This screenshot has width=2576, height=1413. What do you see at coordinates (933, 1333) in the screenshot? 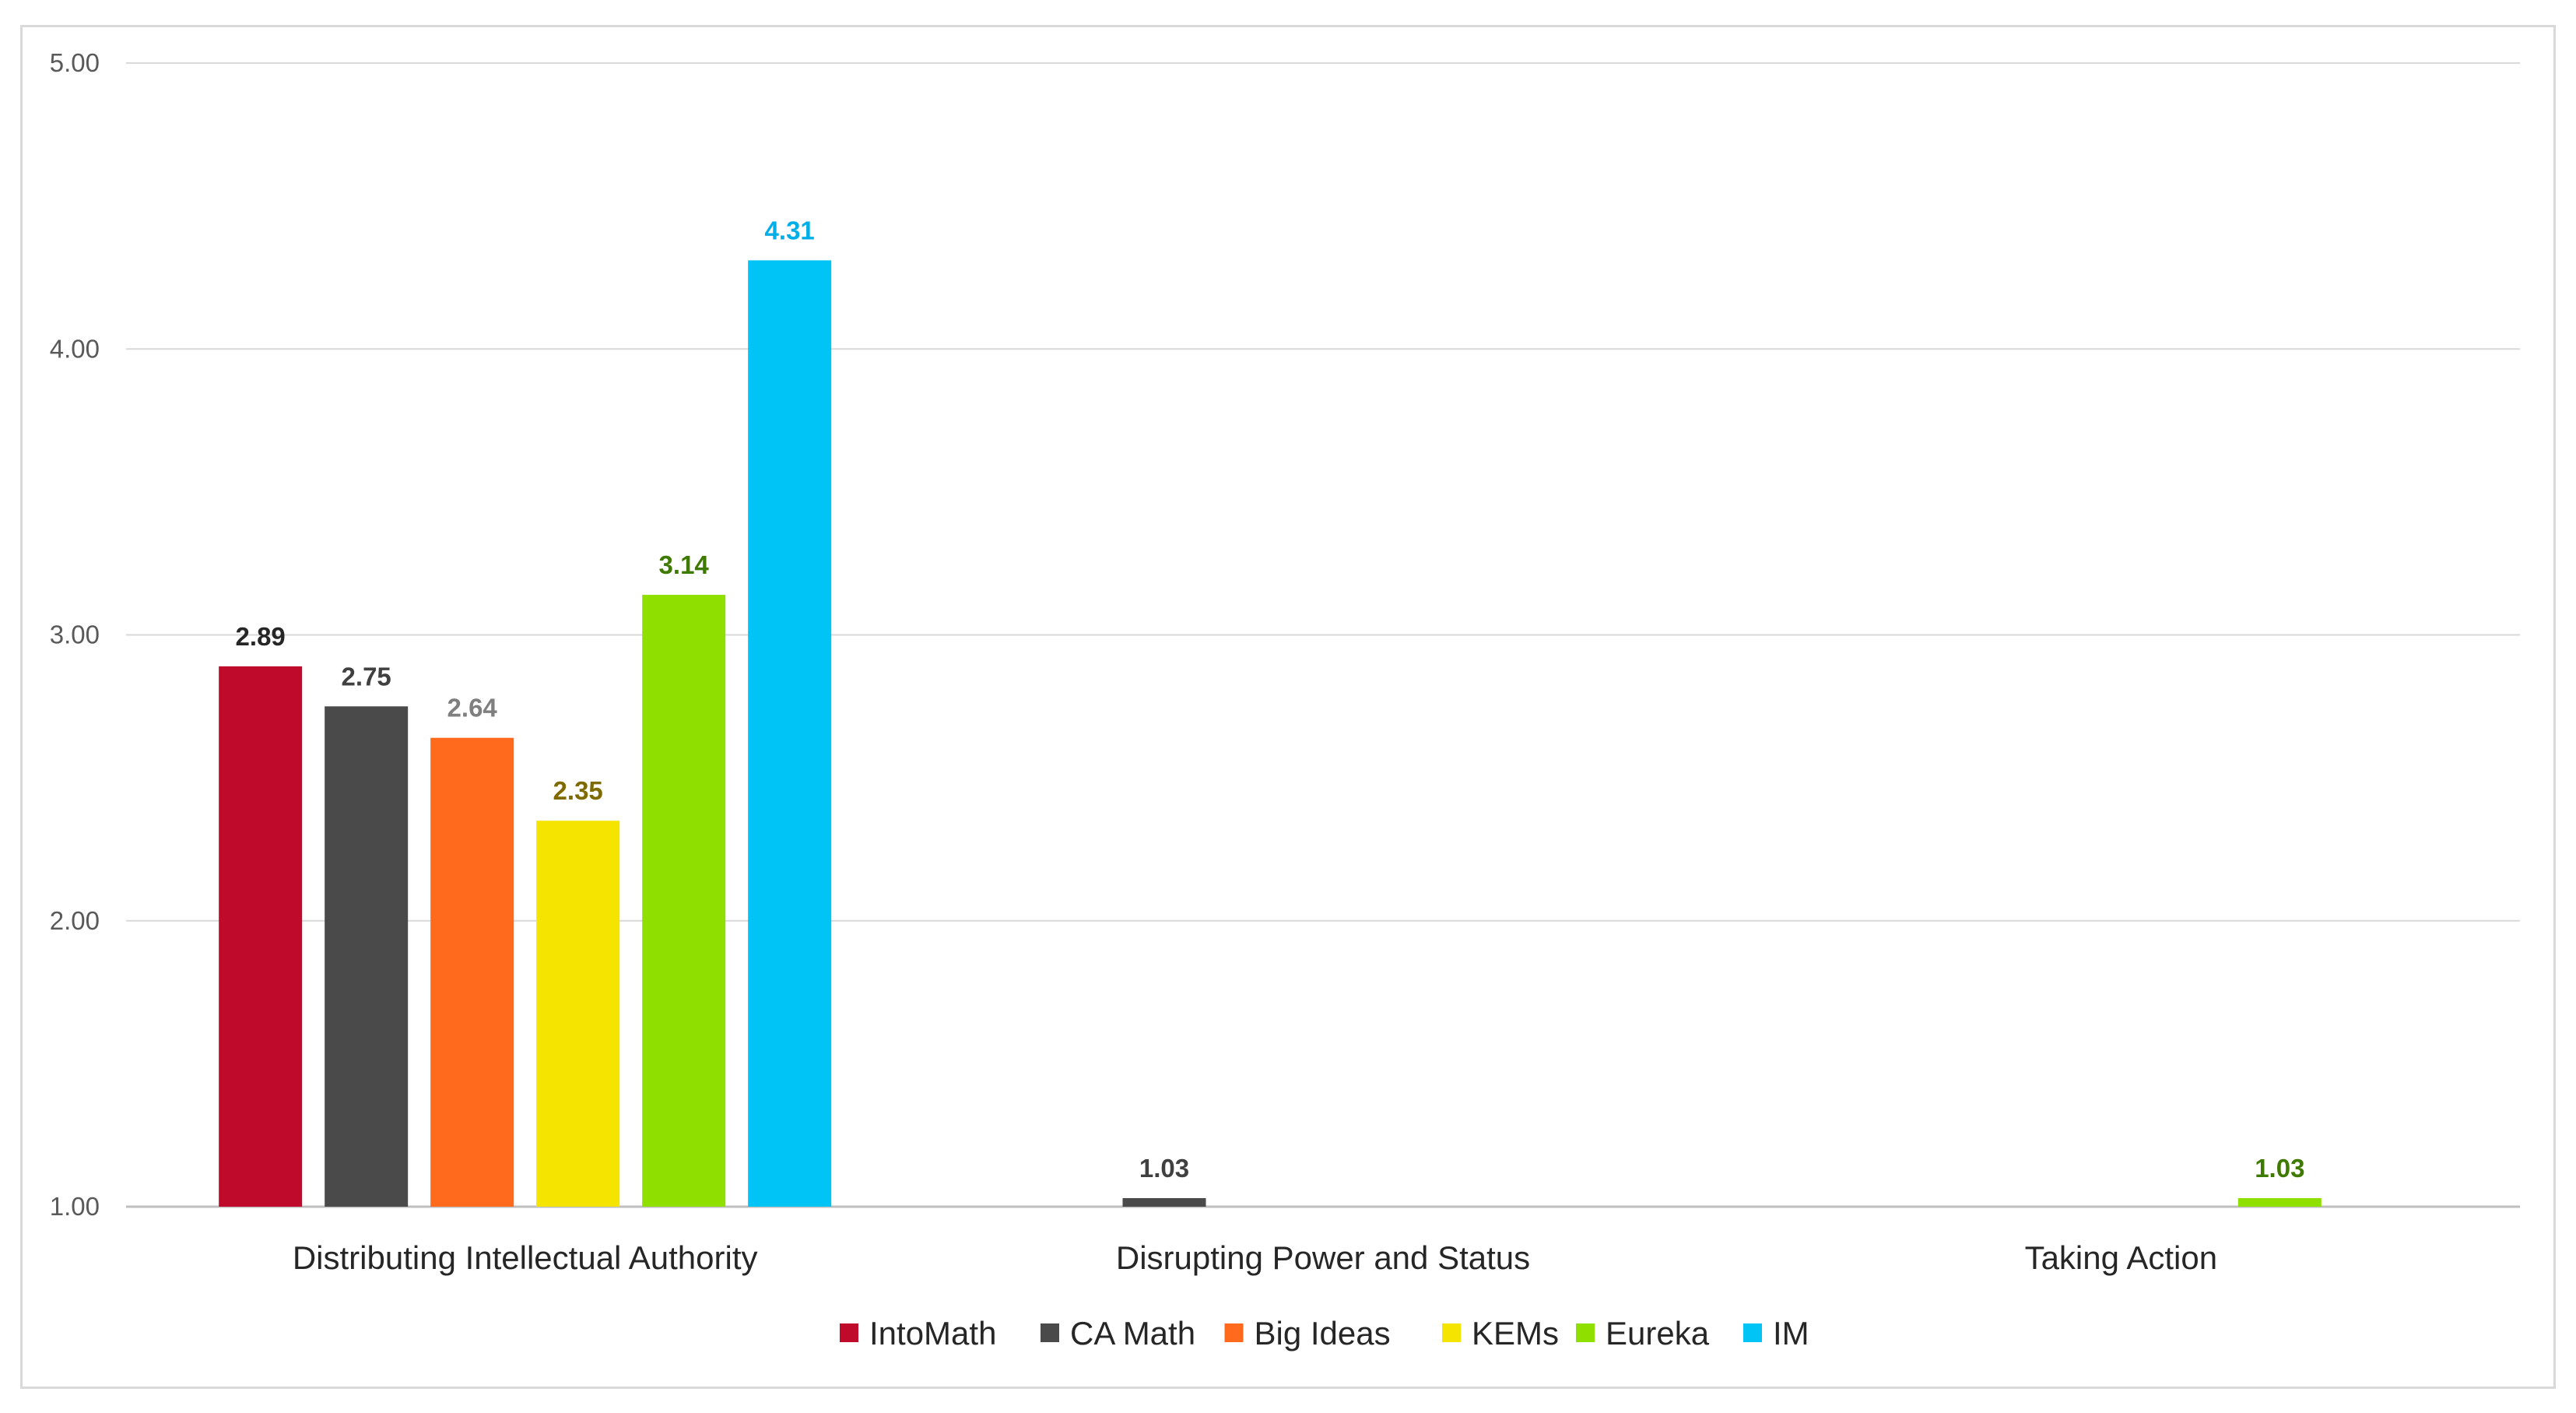
I see `legend-label: IntoMath` at bounding box center [933, 1333].